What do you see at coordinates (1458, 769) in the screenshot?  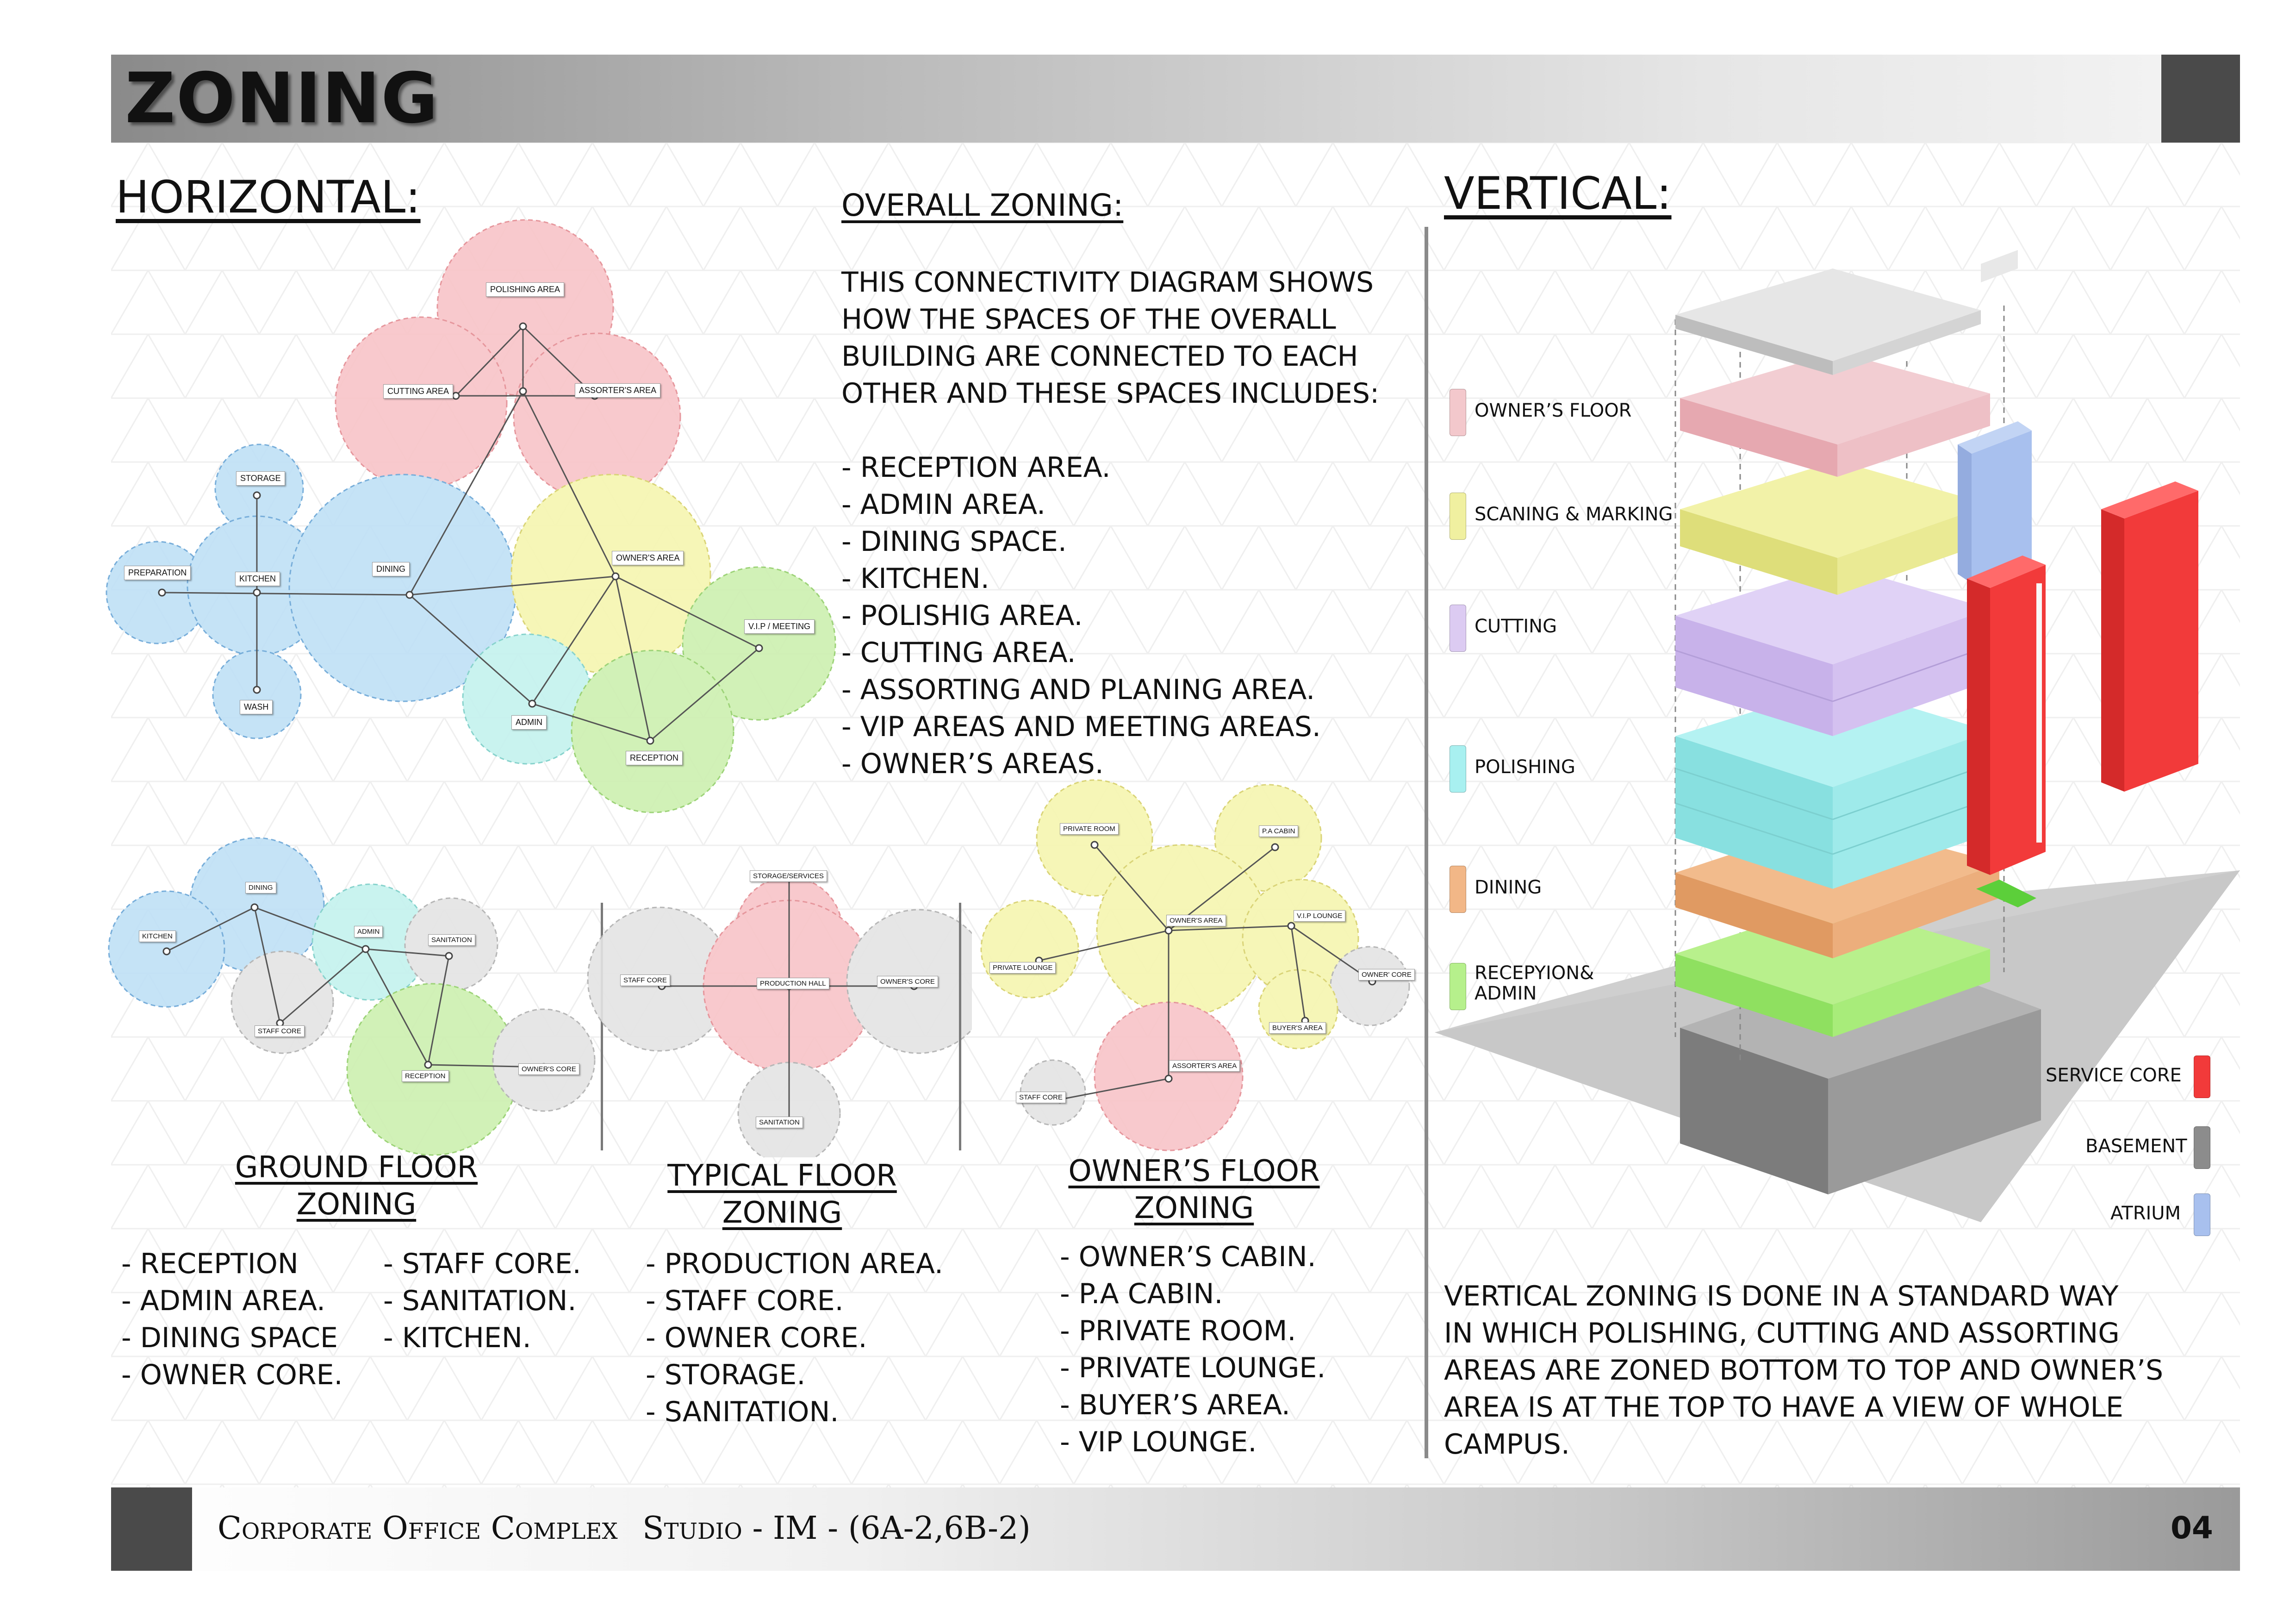 I see `legend-swatch-polishing` at bounding box center [1458, 769].